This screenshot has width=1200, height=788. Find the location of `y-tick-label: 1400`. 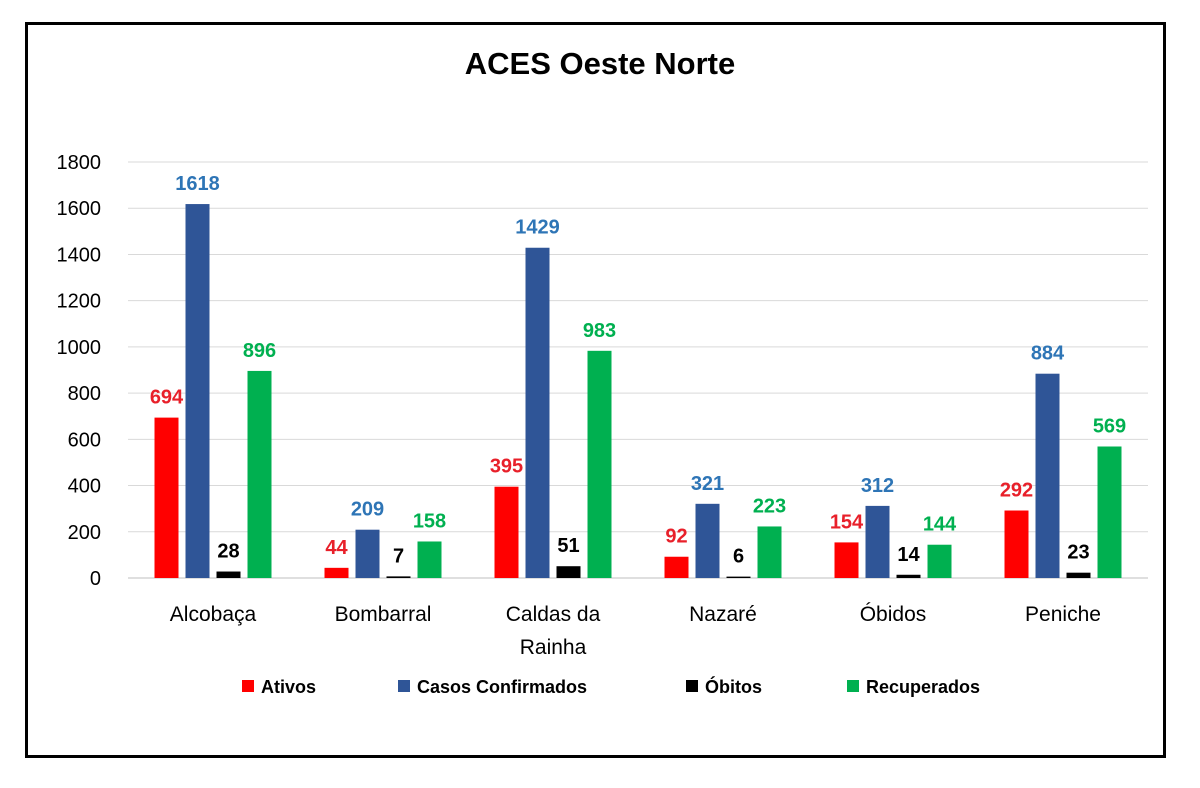

y-tick-label: 1400 is located at coordinates (79, 255).